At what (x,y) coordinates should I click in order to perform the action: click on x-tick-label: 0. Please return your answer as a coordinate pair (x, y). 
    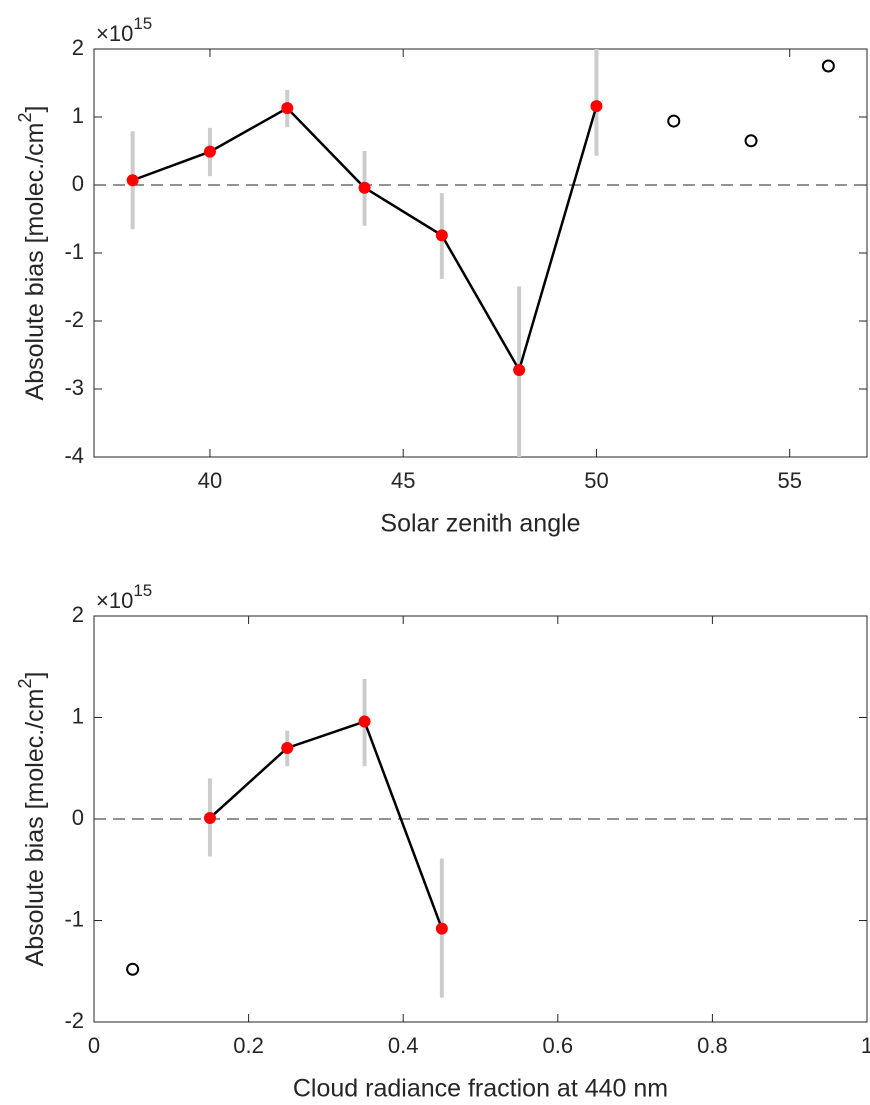
    Looking at the image, I should click on (94, 1045).